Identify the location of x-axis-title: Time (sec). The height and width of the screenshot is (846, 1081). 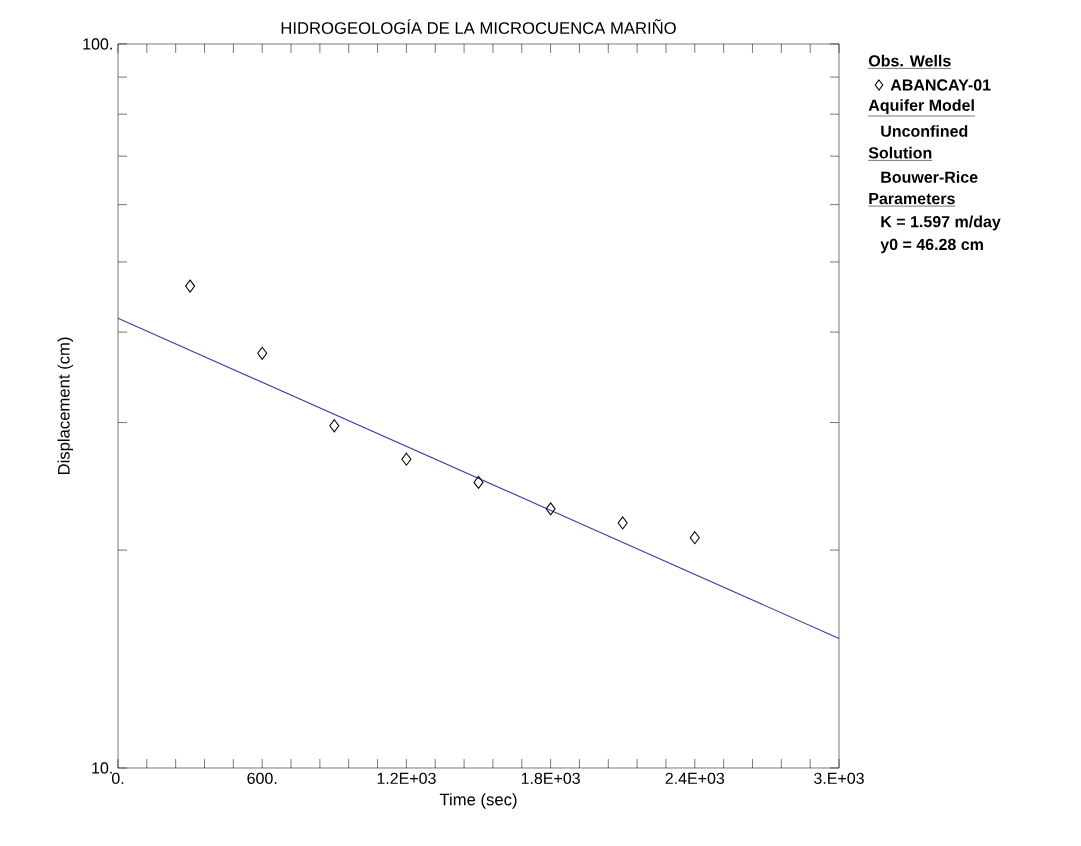
(478, 801).